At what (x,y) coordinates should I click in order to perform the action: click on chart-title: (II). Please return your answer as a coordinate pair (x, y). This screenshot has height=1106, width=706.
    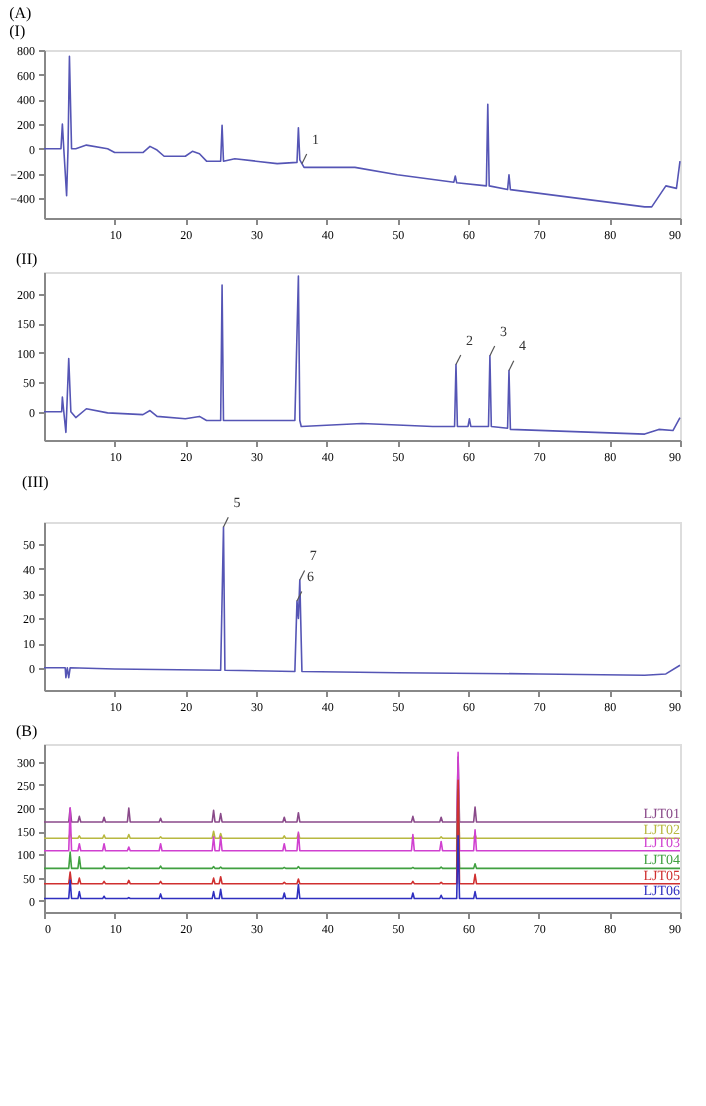
    Looking at the image, I should click on (27, 259).